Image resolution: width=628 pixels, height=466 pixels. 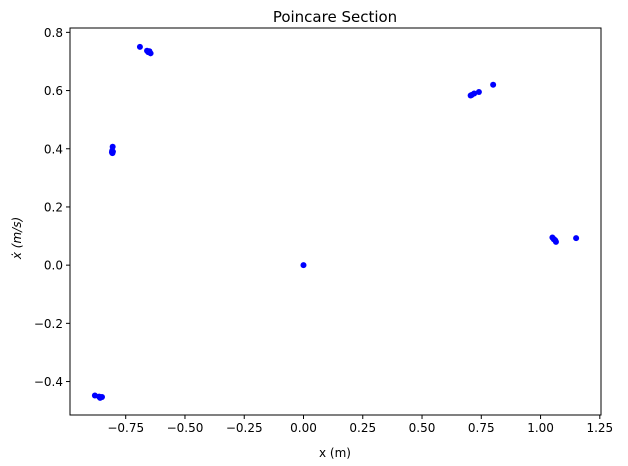 I want to click on y-tick-label: 0.6, so click(x=53, y=91).